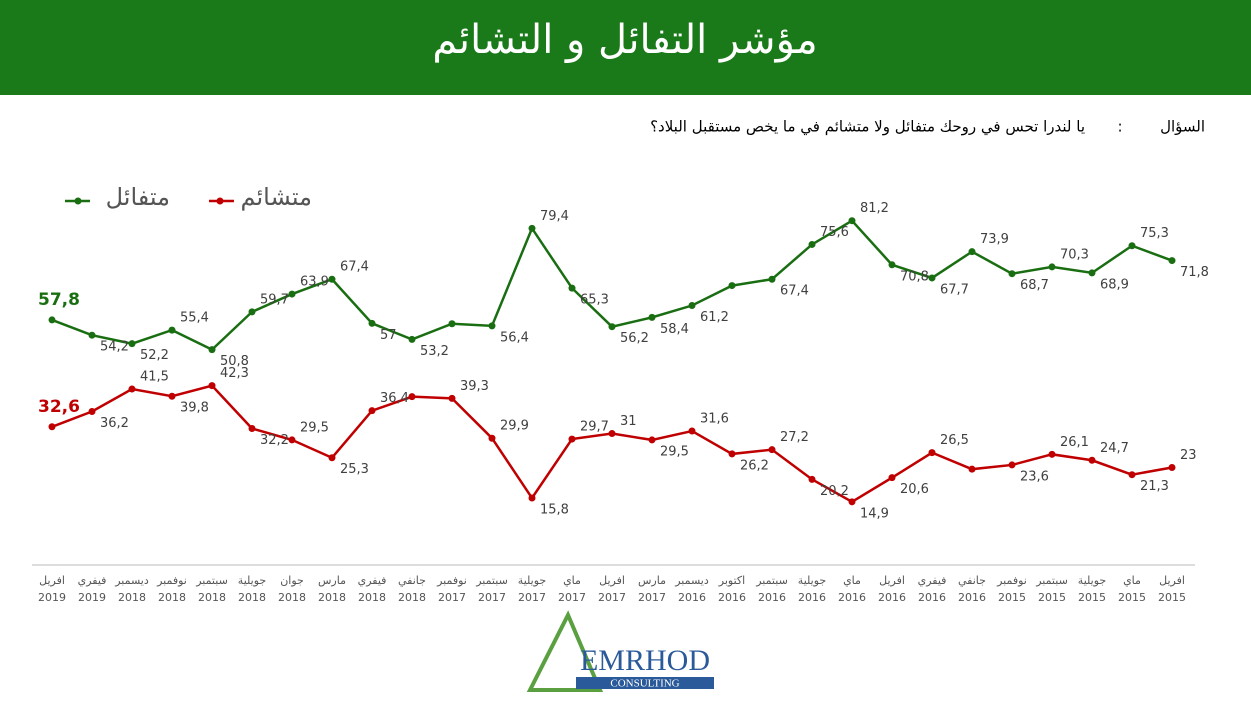  What do you see at coordinates (388, 335) in the screenshot?
I see `value-label: 57` at bounding box center [388, 335].